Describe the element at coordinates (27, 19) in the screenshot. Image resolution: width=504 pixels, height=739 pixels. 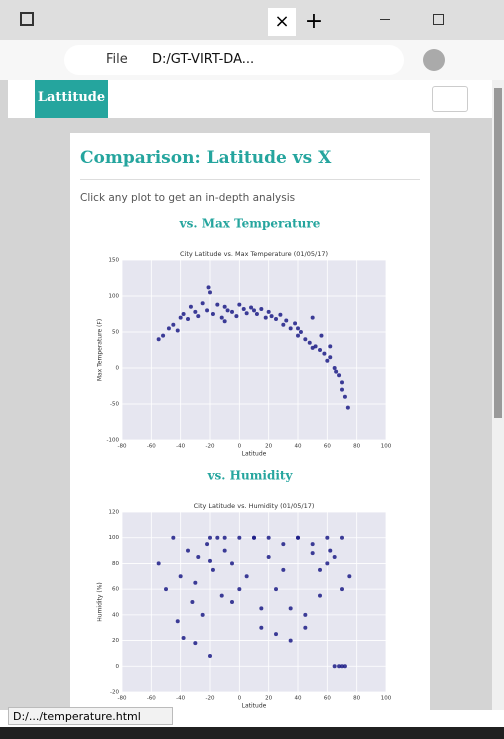
I see `tab-icon` at that location.